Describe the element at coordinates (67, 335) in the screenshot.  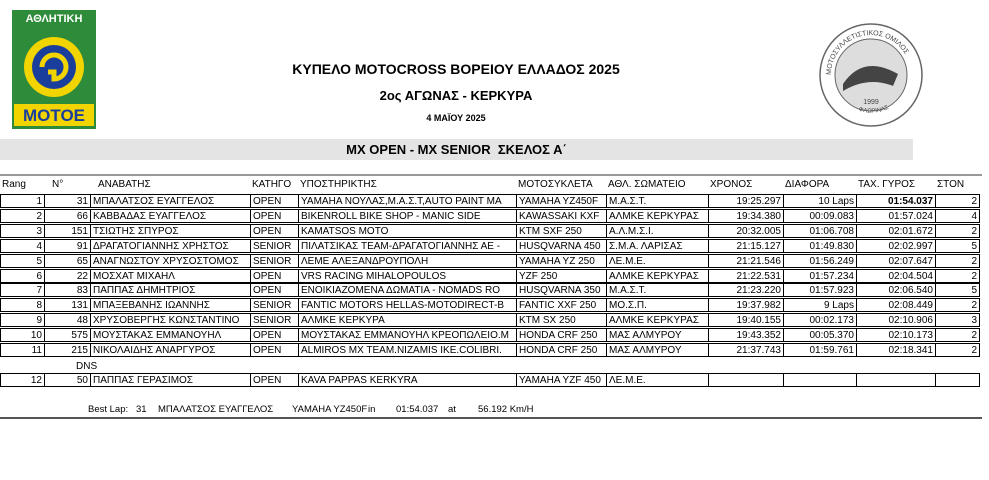
I see `table-cell: 575` at that location.